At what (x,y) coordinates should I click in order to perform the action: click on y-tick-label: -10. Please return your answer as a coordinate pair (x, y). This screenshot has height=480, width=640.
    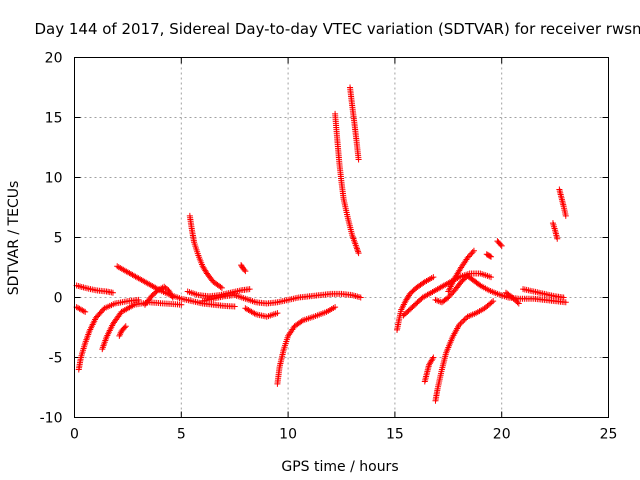
    Looking at the image, I should click on (51, 419).